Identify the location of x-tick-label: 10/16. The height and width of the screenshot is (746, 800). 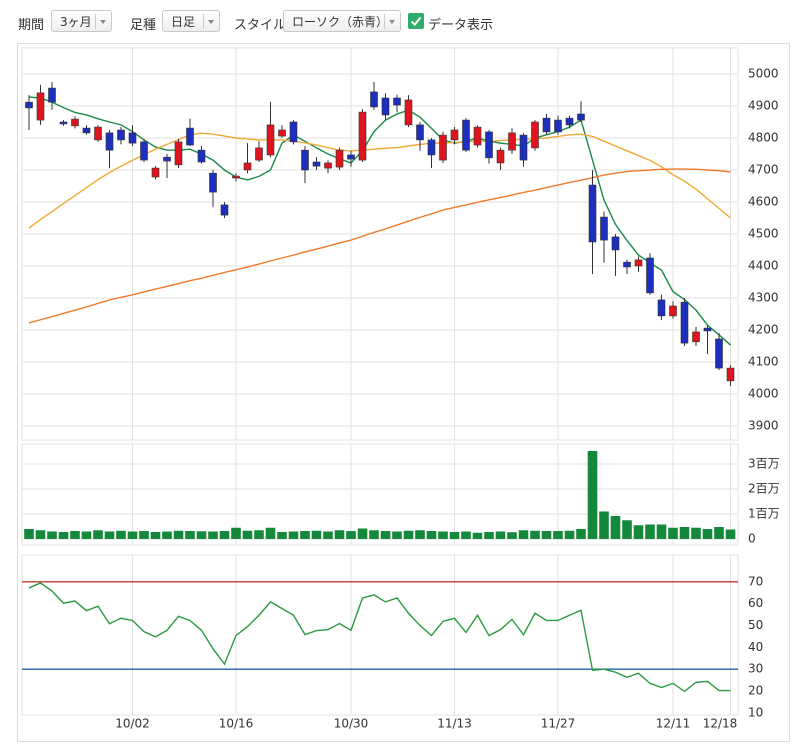
(236, 724).